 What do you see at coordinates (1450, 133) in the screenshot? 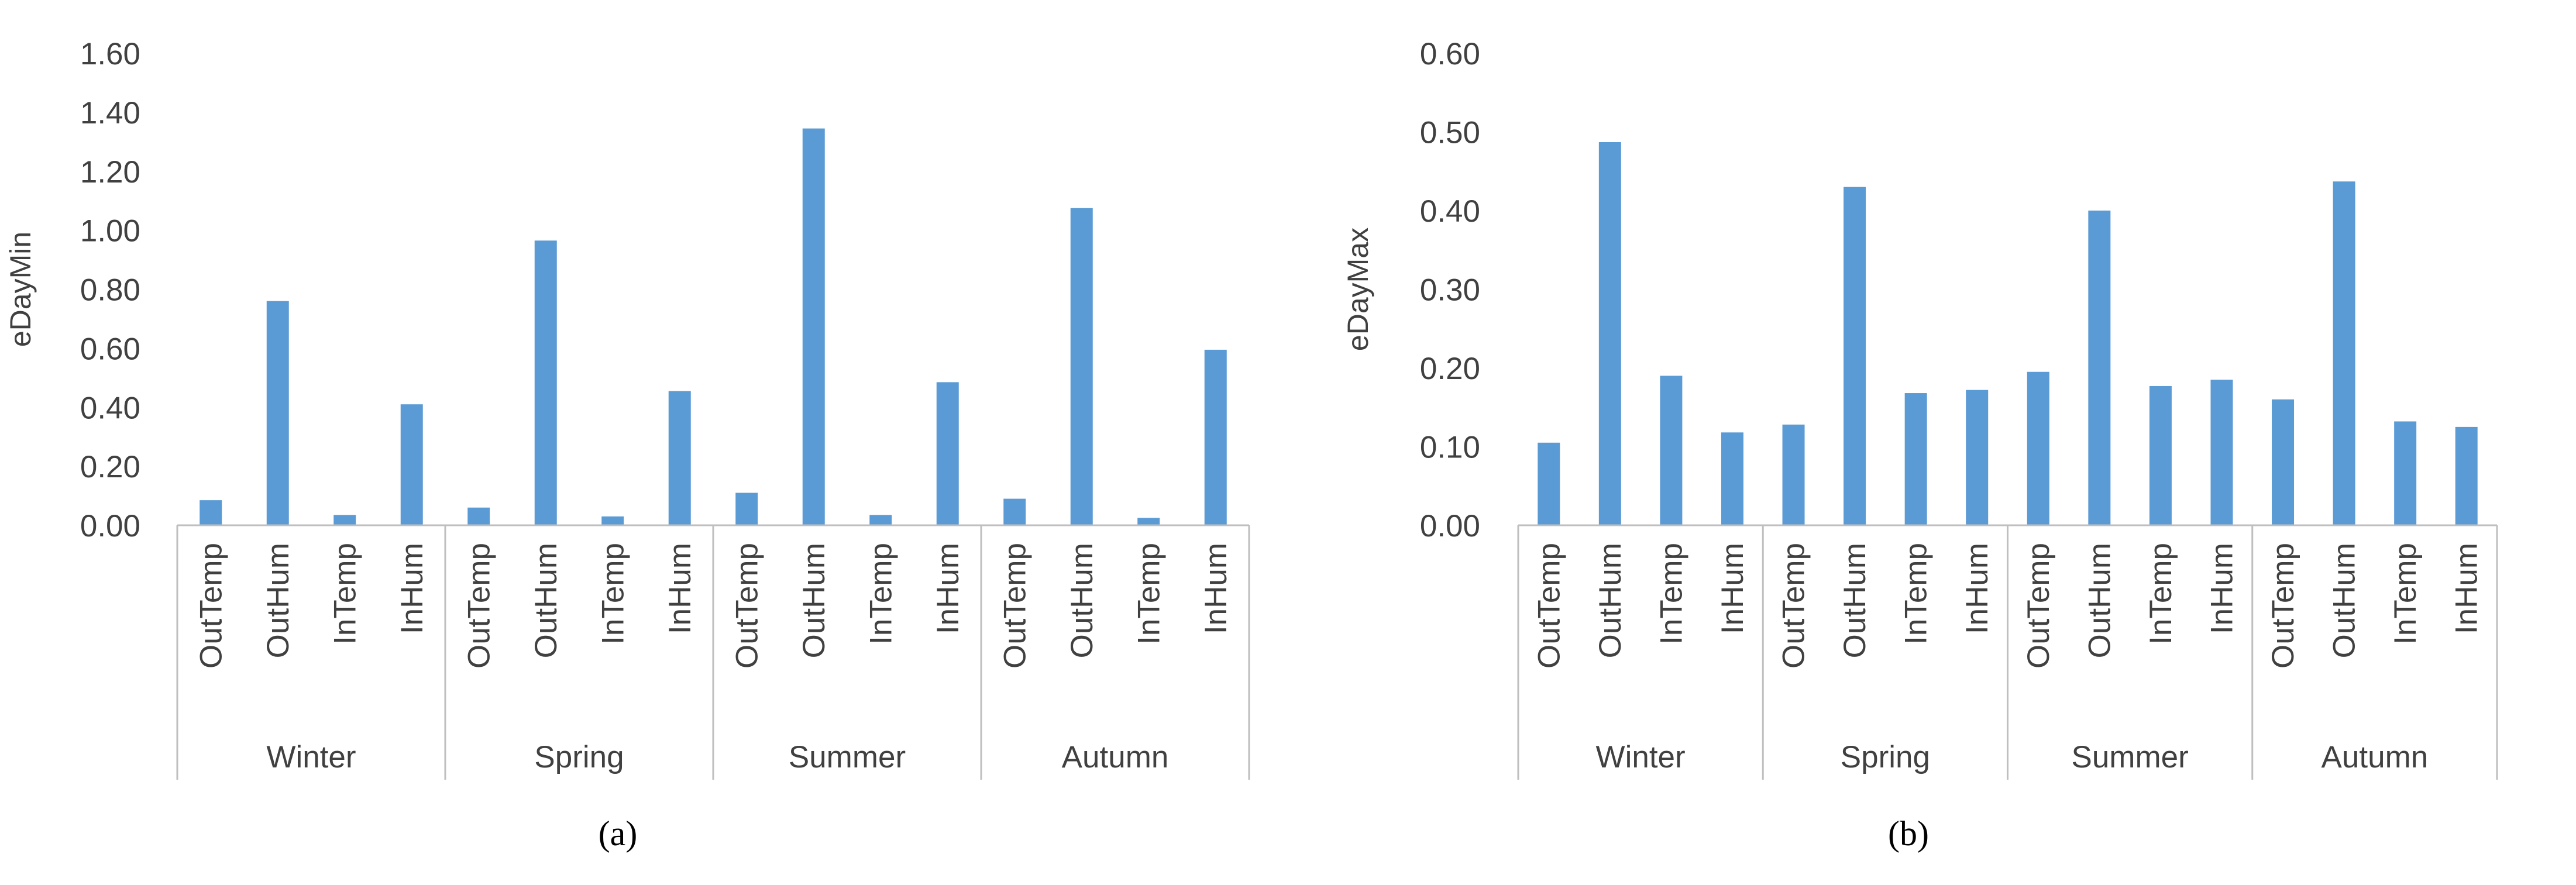
I see `y-tick-label: 0.50` at bounding box center [1450, 133].